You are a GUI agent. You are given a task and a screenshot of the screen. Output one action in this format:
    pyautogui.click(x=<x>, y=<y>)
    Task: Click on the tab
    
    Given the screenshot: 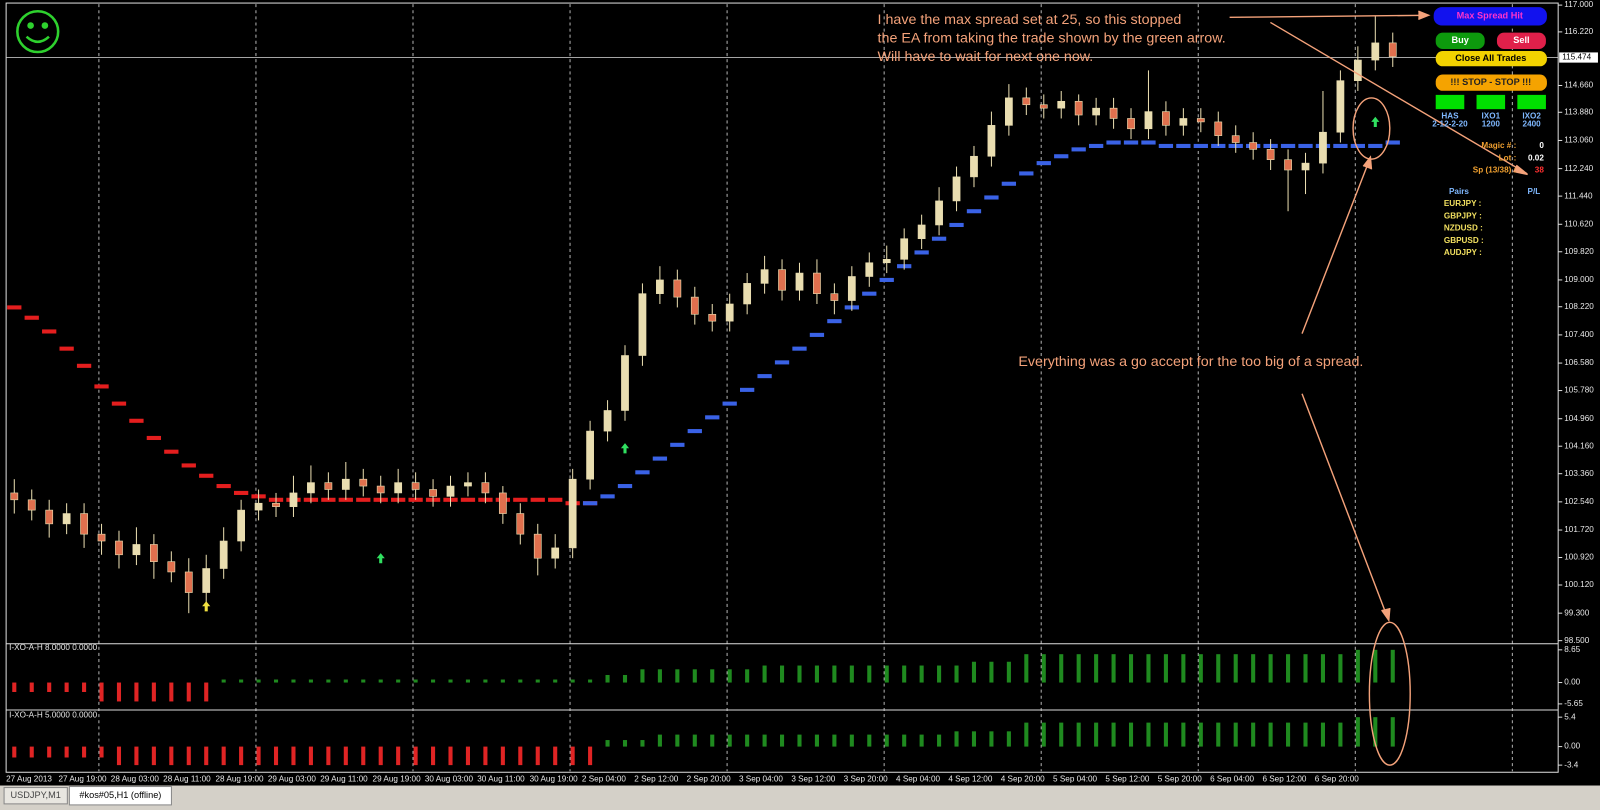 What is the action you would take?
    pyautogui.click(x=35, y=796)
    